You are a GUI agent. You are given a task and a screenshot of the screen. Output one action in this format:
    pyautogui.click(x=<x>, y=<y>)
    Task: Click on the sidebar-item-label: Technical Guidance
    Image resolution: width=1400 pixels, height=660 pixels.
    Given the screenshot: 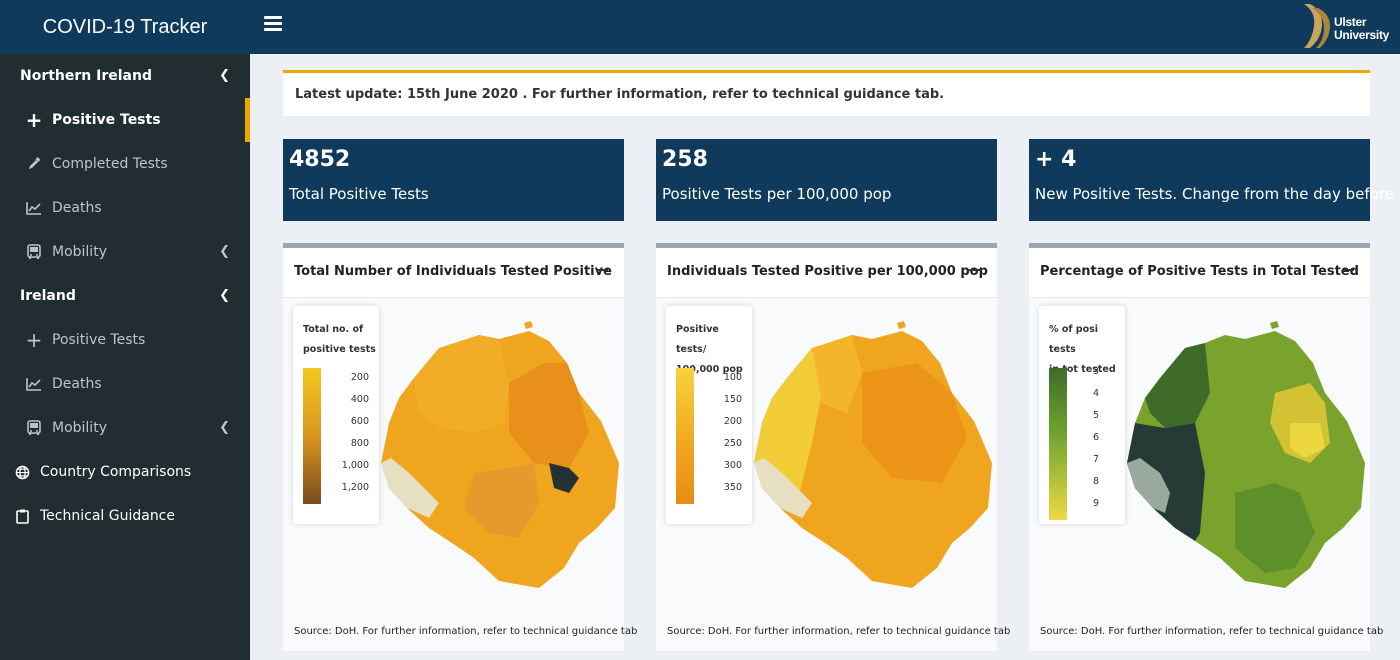 What is the action you would take?
    pyautogui.click(x=107, y=516)
    